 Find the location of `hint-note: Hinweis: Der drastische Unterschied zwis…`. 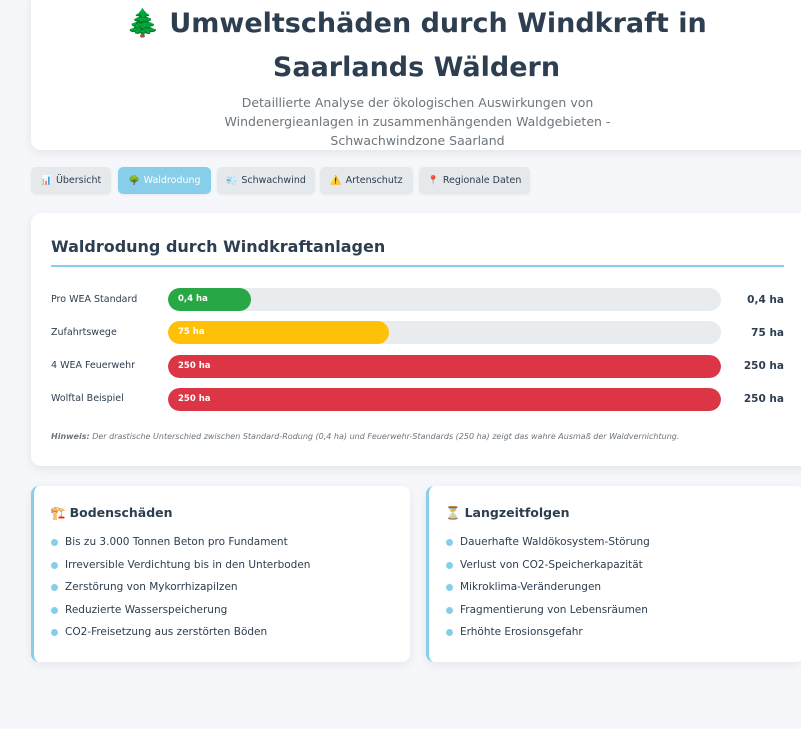

hint-note: Hinweis: Der drastische Unterschied zwis… is located at coordinates (365, 436).